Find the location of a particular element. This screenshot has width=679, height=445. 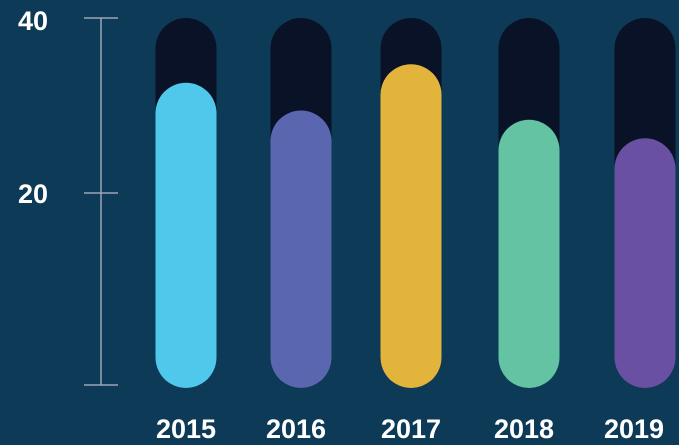

x-label-2018: 2018 is located at coordinates (524, 429).